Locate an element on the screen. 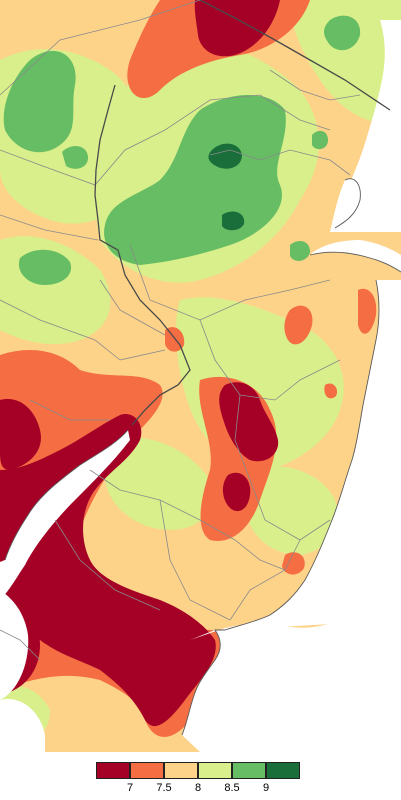  legend: 7 7.5 8 8.5 9 is located at coordinates (199, 779).